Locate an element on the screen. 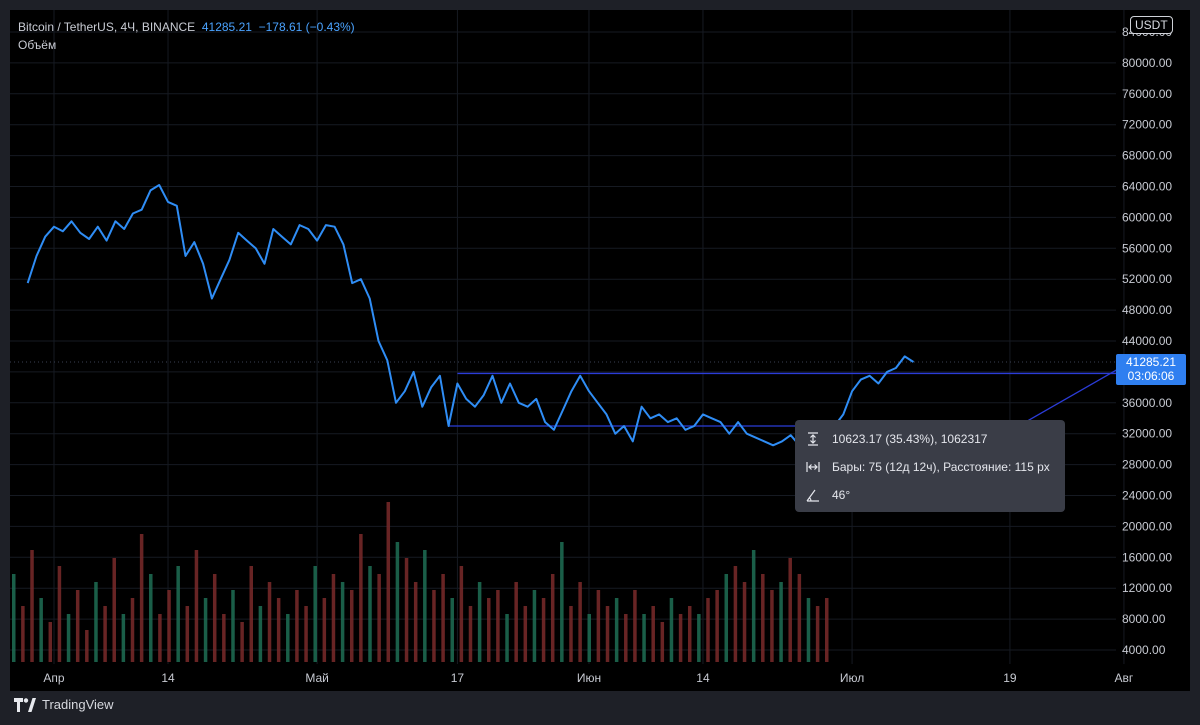  price-change-value: −178.61 (−0.43%) is located at coordinates (306, 27).